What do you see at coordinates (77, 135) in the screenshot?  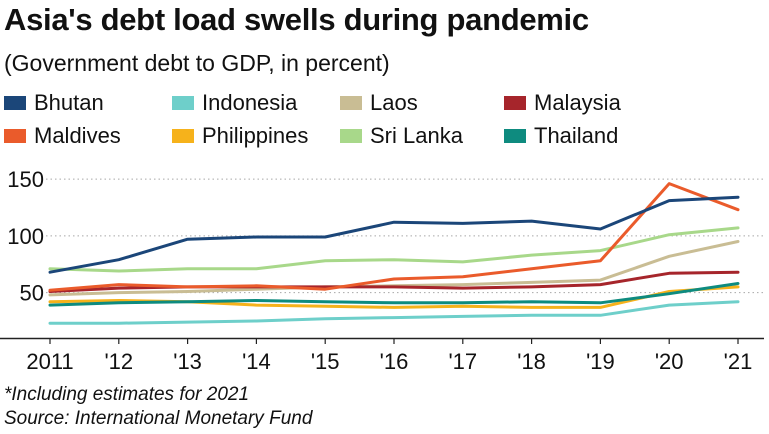 I see `legend-label: Maldives` at bounding box center [77, 135].